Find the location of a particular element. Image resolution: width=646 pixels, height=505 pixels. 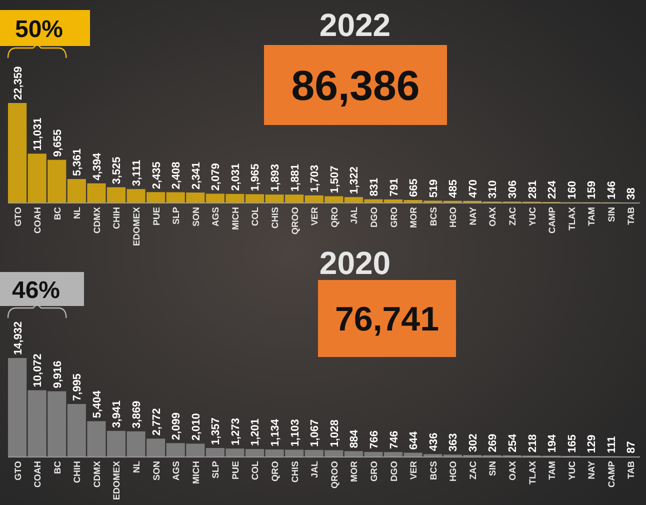

x-tick-label: TAB is located at coordinates (631, 215).